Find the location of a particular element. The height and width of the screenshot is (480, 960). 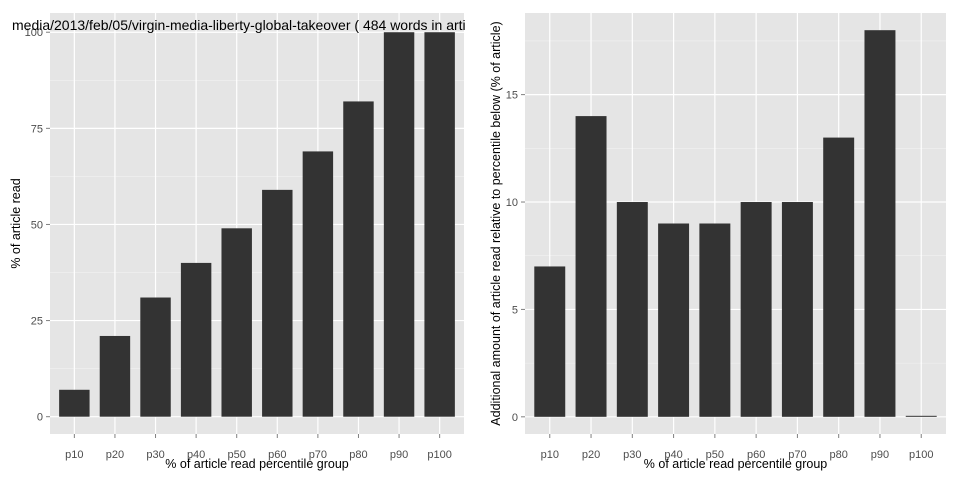

y-tick-label: 50 is located at coordinates (37, 225).